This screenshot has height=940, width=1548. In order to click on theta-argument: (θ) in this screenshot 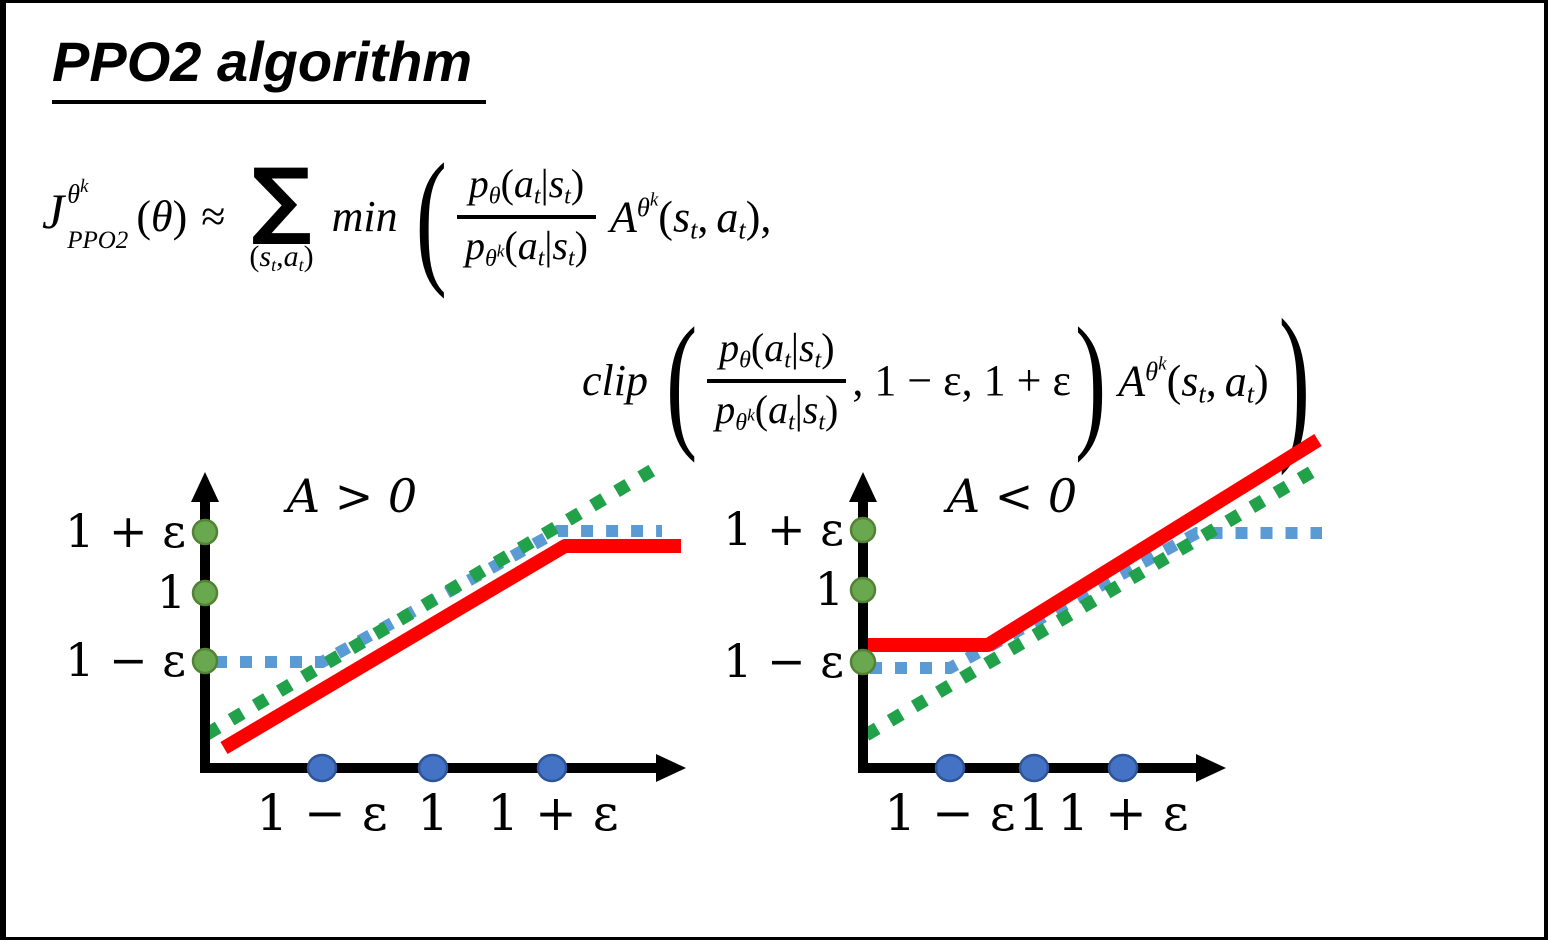, I will do `click(162, 216)`.